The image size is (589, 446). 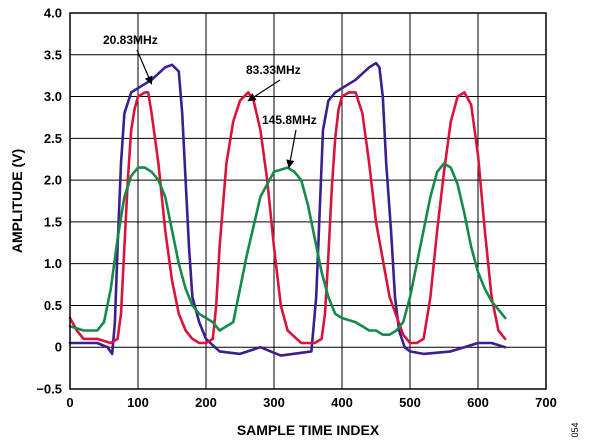 What do you see at coordinates (410, 402) in the screenshot?
I see `x-tick-label: 500` at bounding box center [410, 402].